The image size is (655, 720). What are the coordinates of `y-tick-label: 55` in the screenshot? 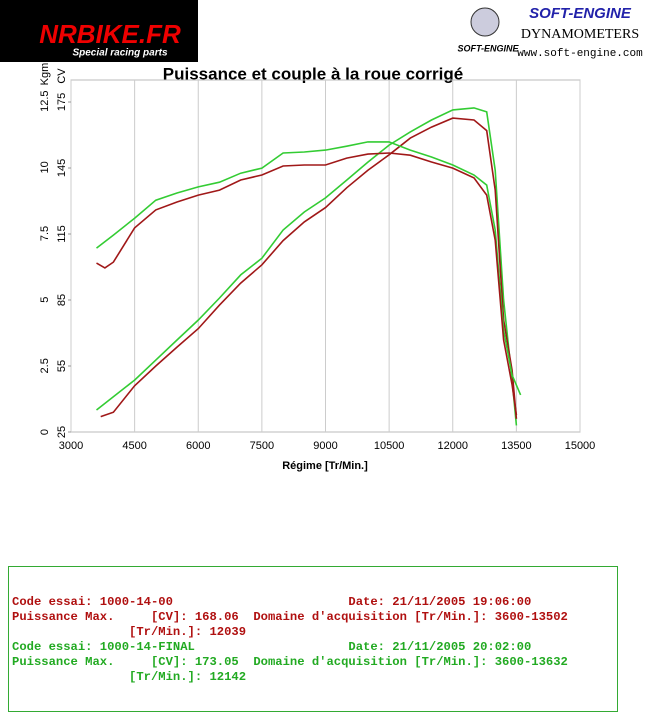 It's located at (62, 366).